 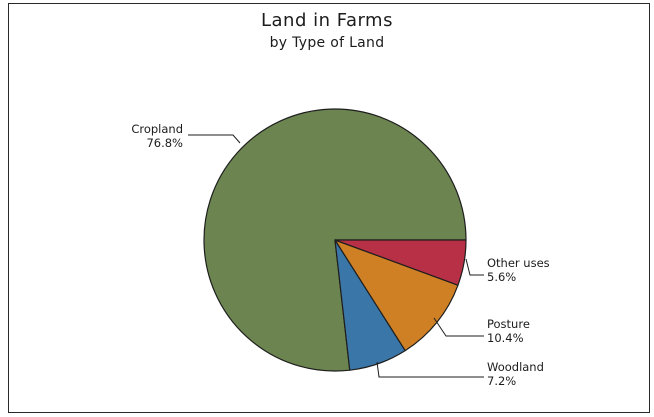 I want to click on slice-label-other-uses: Other uses, so click(x=518, y=263).